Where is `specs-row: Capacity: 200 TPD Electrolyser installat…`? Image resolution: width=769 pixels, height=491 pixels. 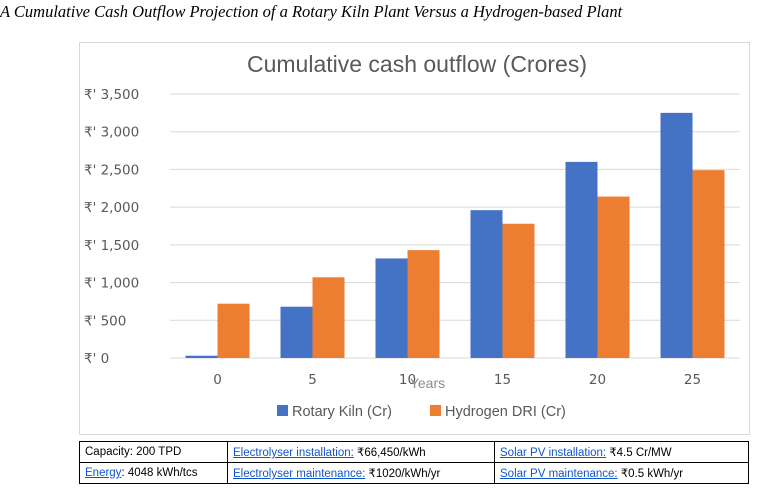
specs-row: Capacity: 200 TPD Electrolyser installat… is located at coordinates (414, 452).